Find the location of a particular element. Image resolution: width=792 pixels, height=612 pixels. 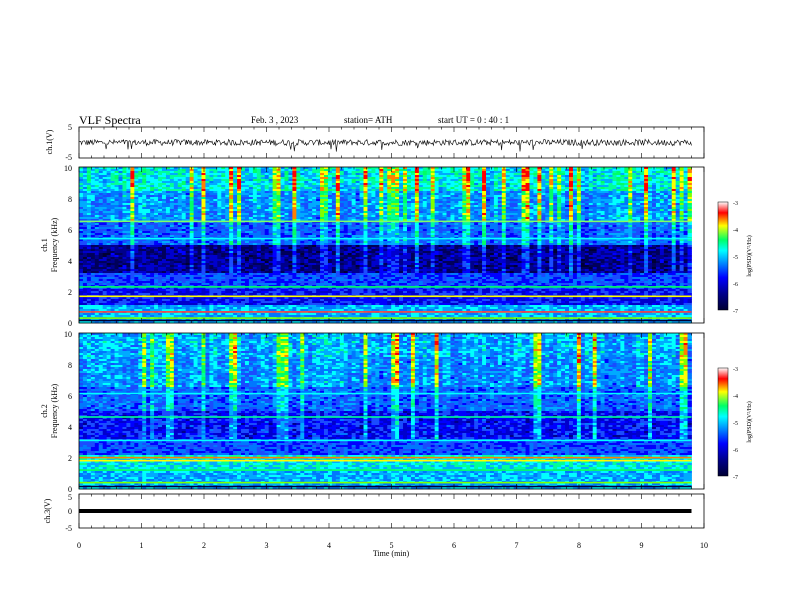

ch1-ytick-6: 6 is located at coordinates (70, 230).